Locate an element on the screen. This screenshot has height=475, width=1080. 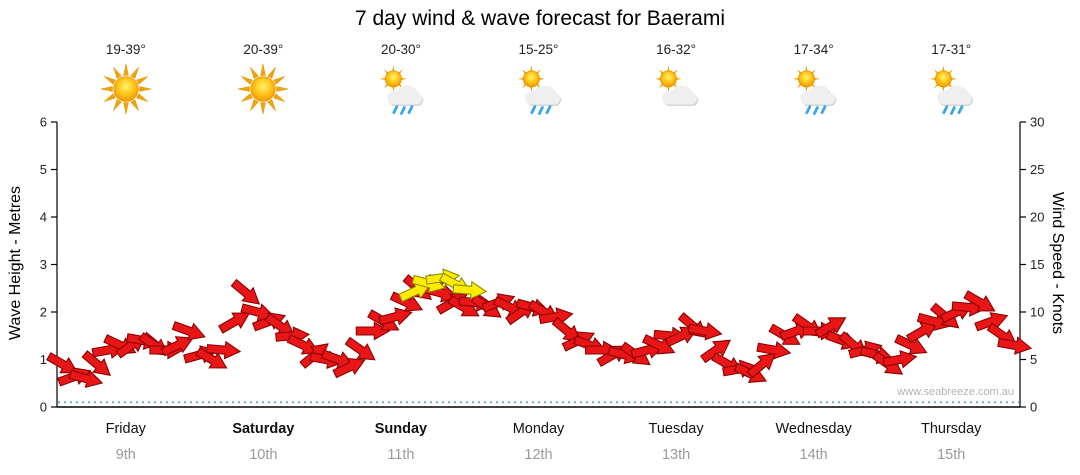
right-tick-label: 25 is located at coordinates (1037, 169).